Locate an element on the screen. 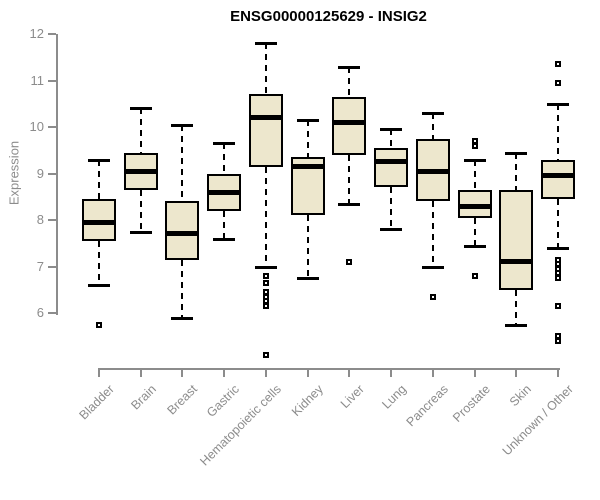 Image resolution: width=600 pixels, height=500 pixels. x-axis-line is located at coordinates (330, 369).